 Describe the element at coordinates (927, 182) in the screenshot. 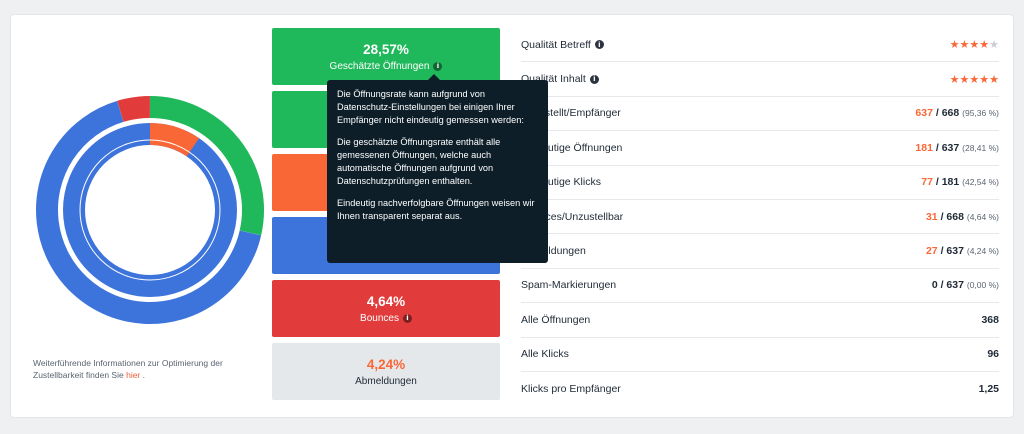

I see `stats-value-hi: 77` at that location.